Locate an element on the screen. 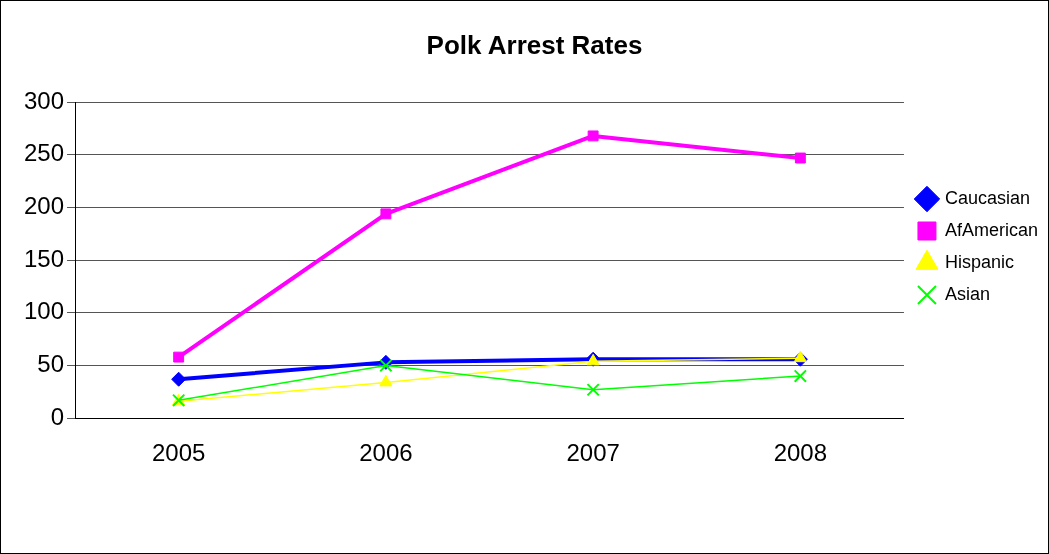  y-tick-label: 200 is located at coordinates (44, 206).